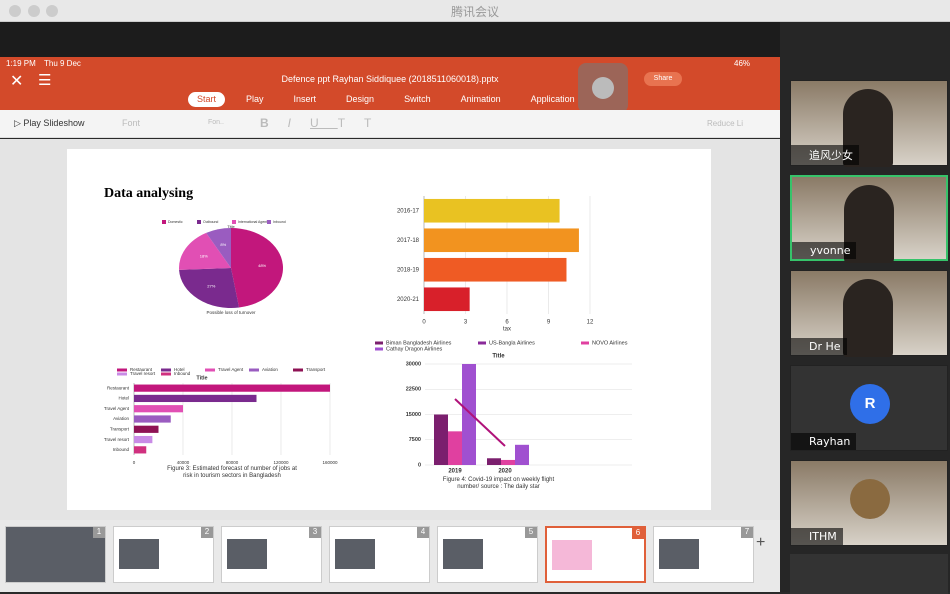  I want to click on x-tick-label: 120000, so click(281, 462).